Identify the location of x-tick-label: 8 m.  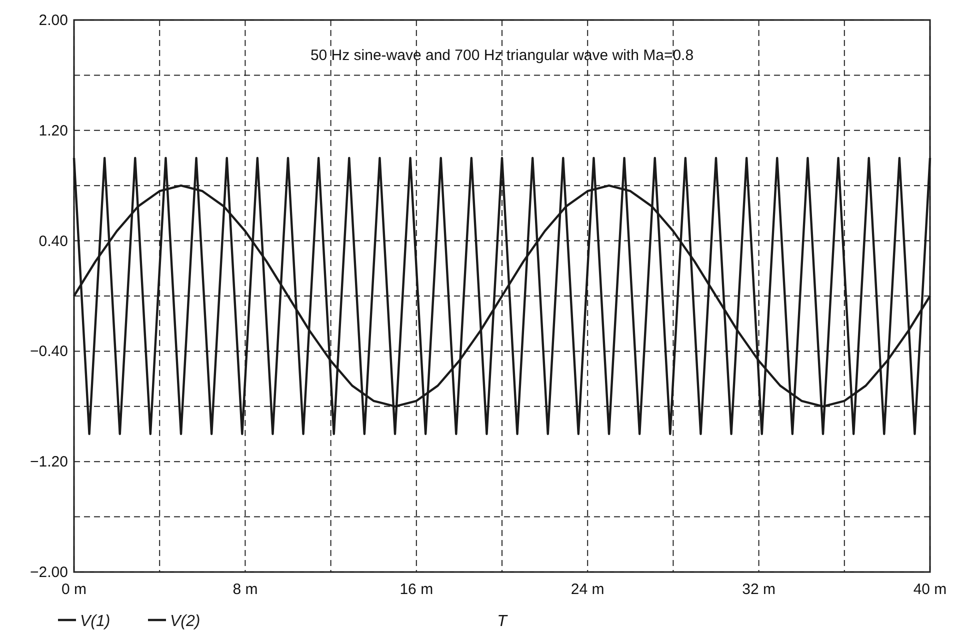
(245, 589).